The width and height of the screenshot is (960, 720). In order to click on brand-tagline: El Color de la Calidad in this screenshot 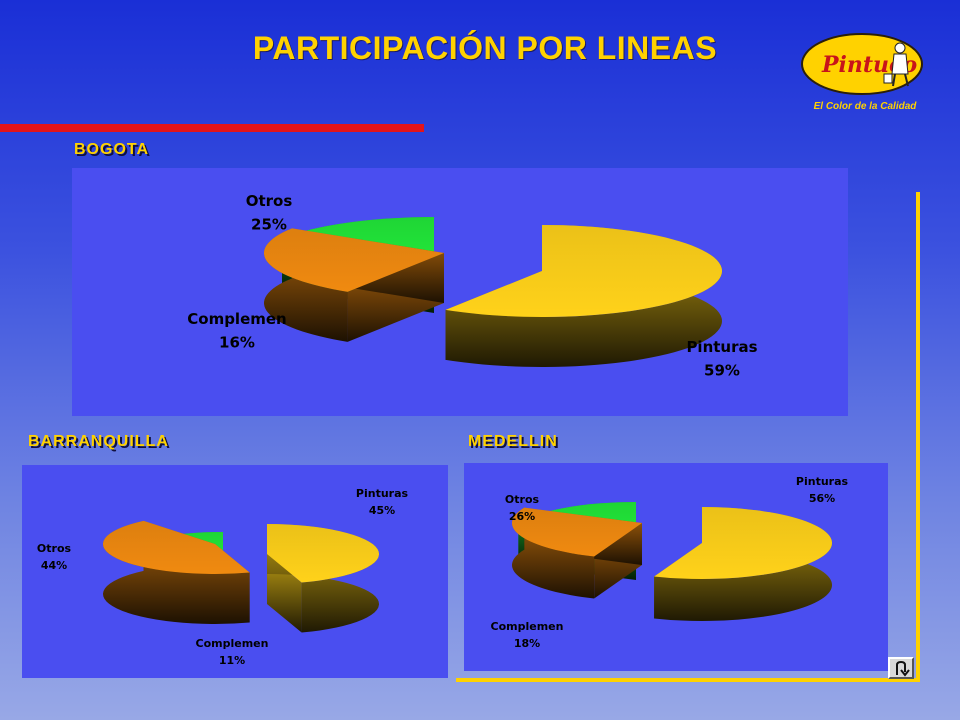, I will do `click(865, 106)`.